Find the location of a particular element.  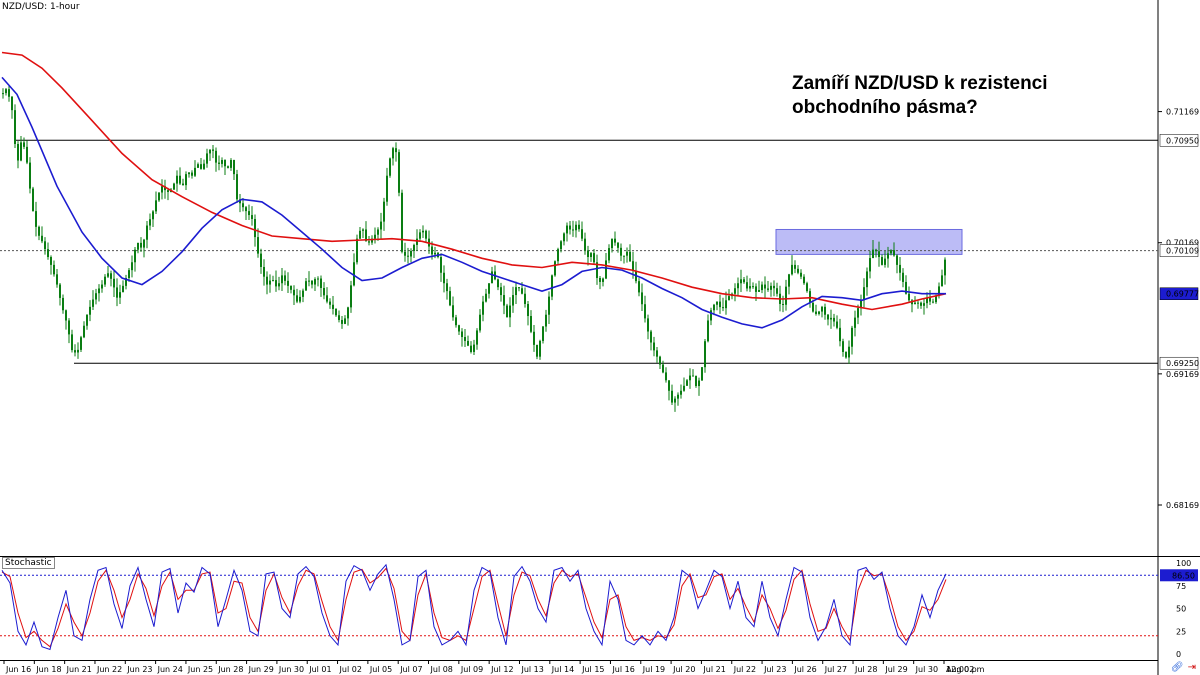

x-tick-label: Jul 19 is located at coordinates (653, 669).